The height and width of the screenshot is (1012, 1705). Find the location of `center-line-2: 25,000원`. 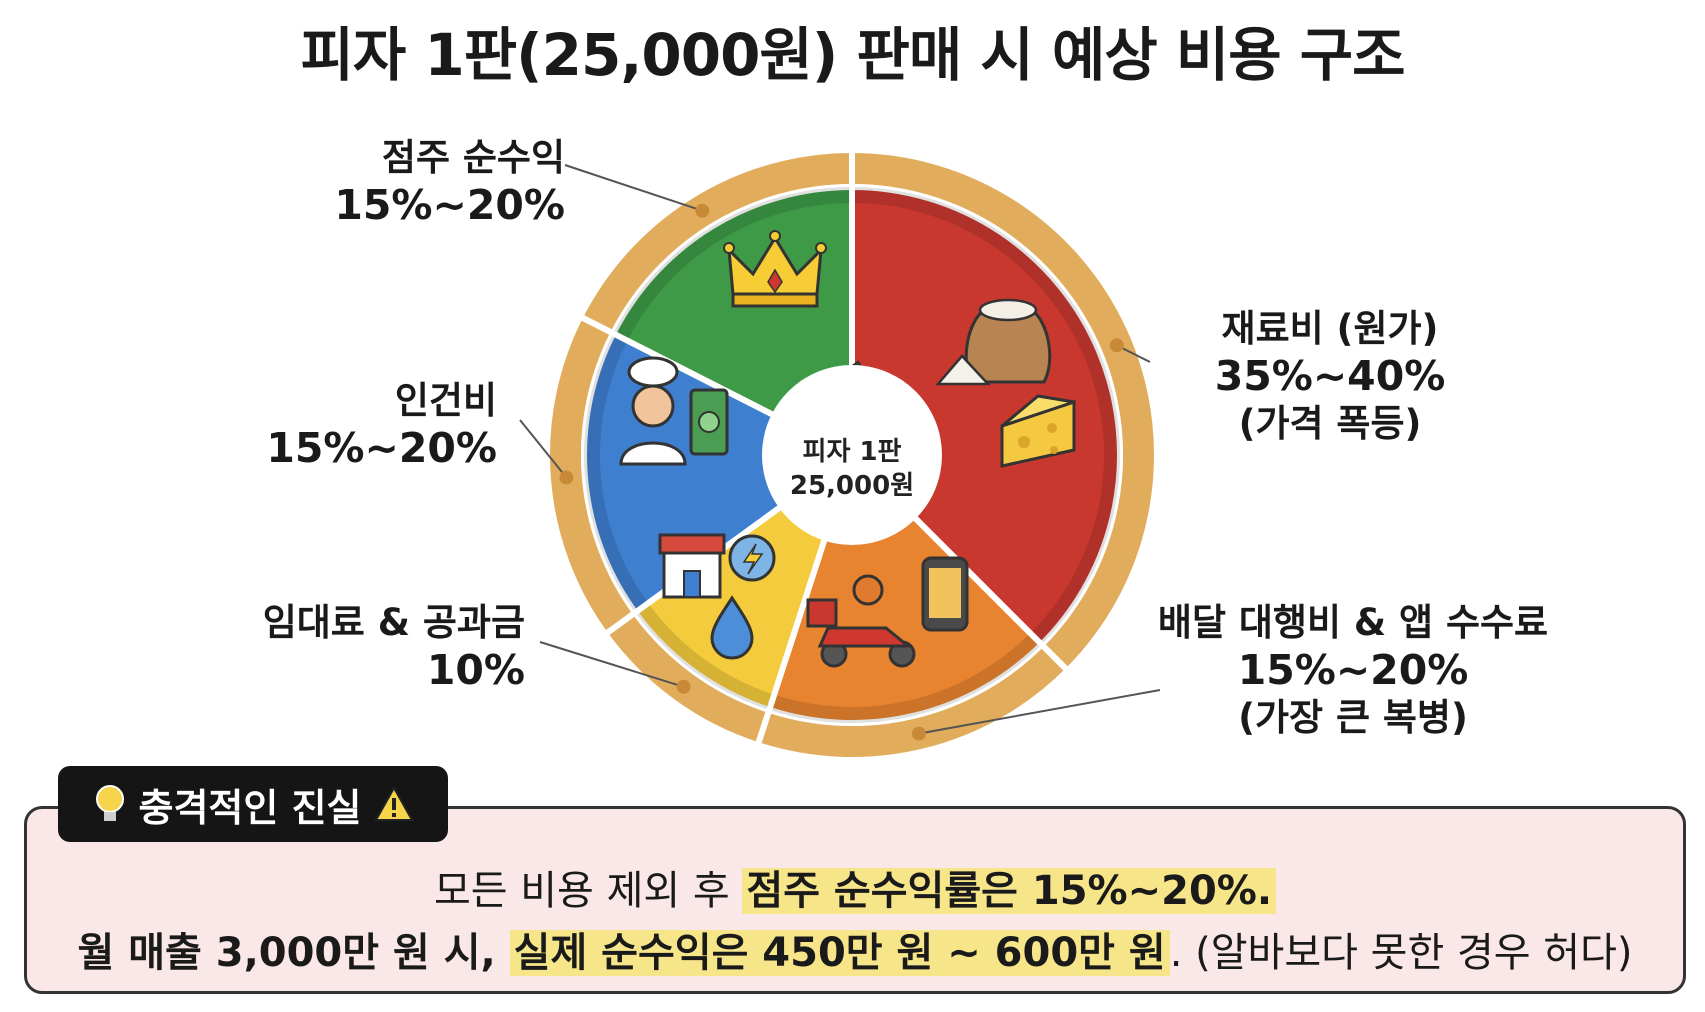

center-line-2: 25,000원 is located at coordinates (852, 486).